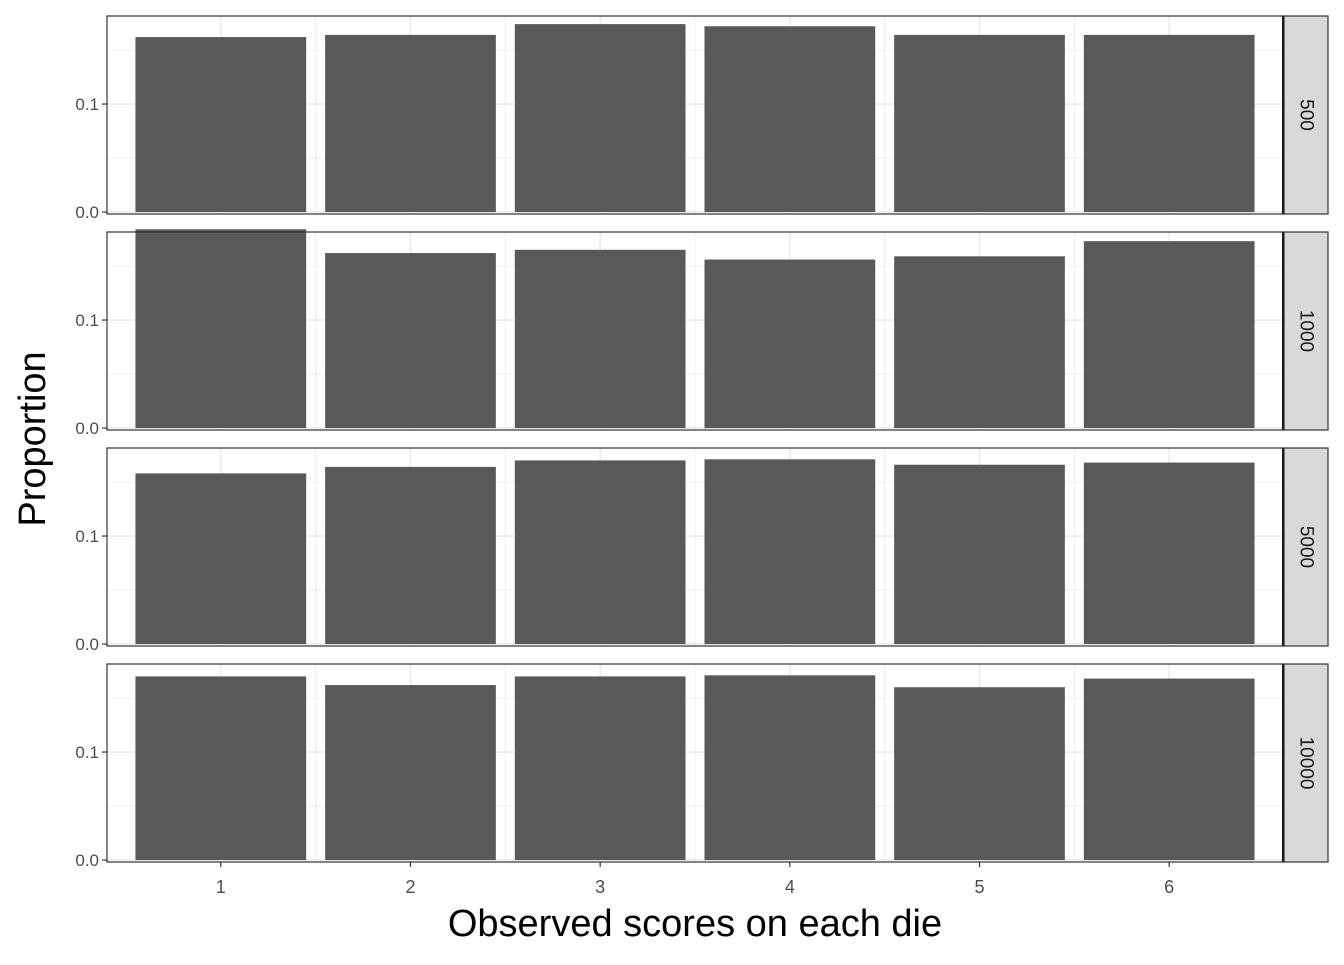  Describe the element at coordinates (980, 887) in the screenshot. I see `x-tick-label: 5` at that location.